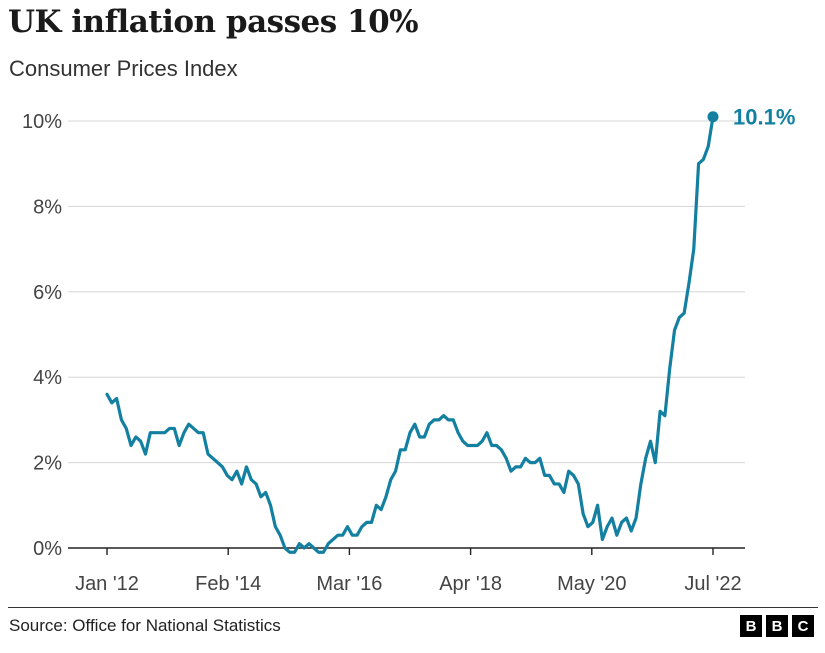 The image size is (825, 653). Describe the element at coordinates (764, 117) in the screenshot. I see `end-value-label: 10.1%` at that location.